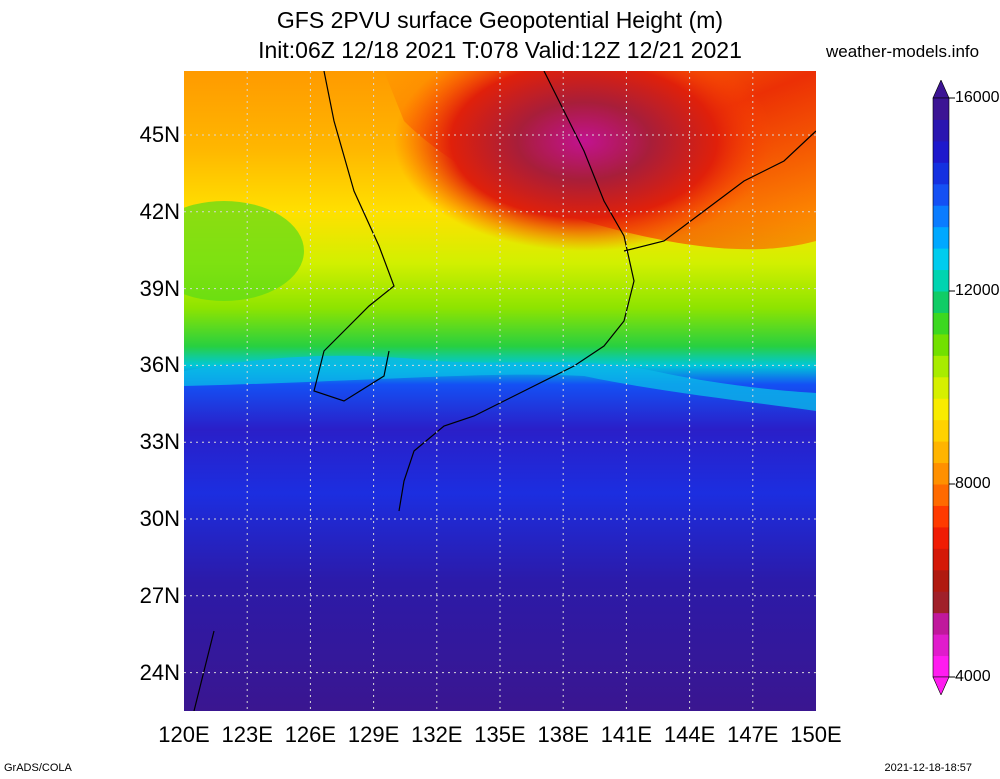 This screenshot has width=1000, height=779. What do you see at coordinates (247, 734) in the screenshot?
I see `lon-label: 123E` at bounding box center [247, 734].